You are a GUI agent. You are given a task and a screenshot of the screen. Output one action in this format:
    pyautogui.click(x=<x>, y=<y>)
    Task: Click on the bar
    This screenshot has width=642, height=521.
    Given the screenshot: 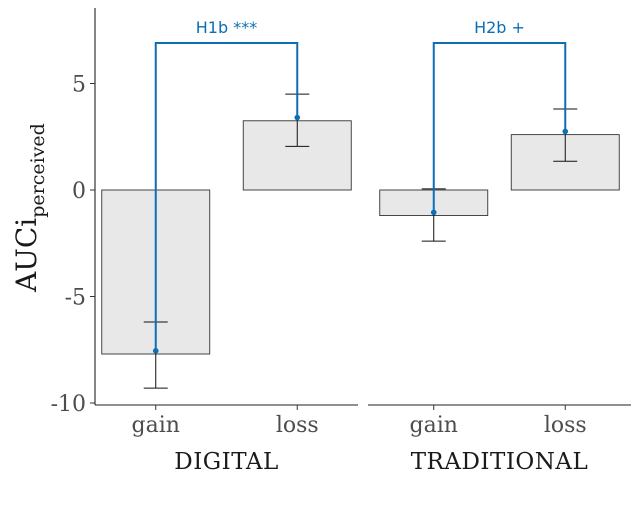 What is the action you would take?
    pyautogui.click(x=565, y=162)
    